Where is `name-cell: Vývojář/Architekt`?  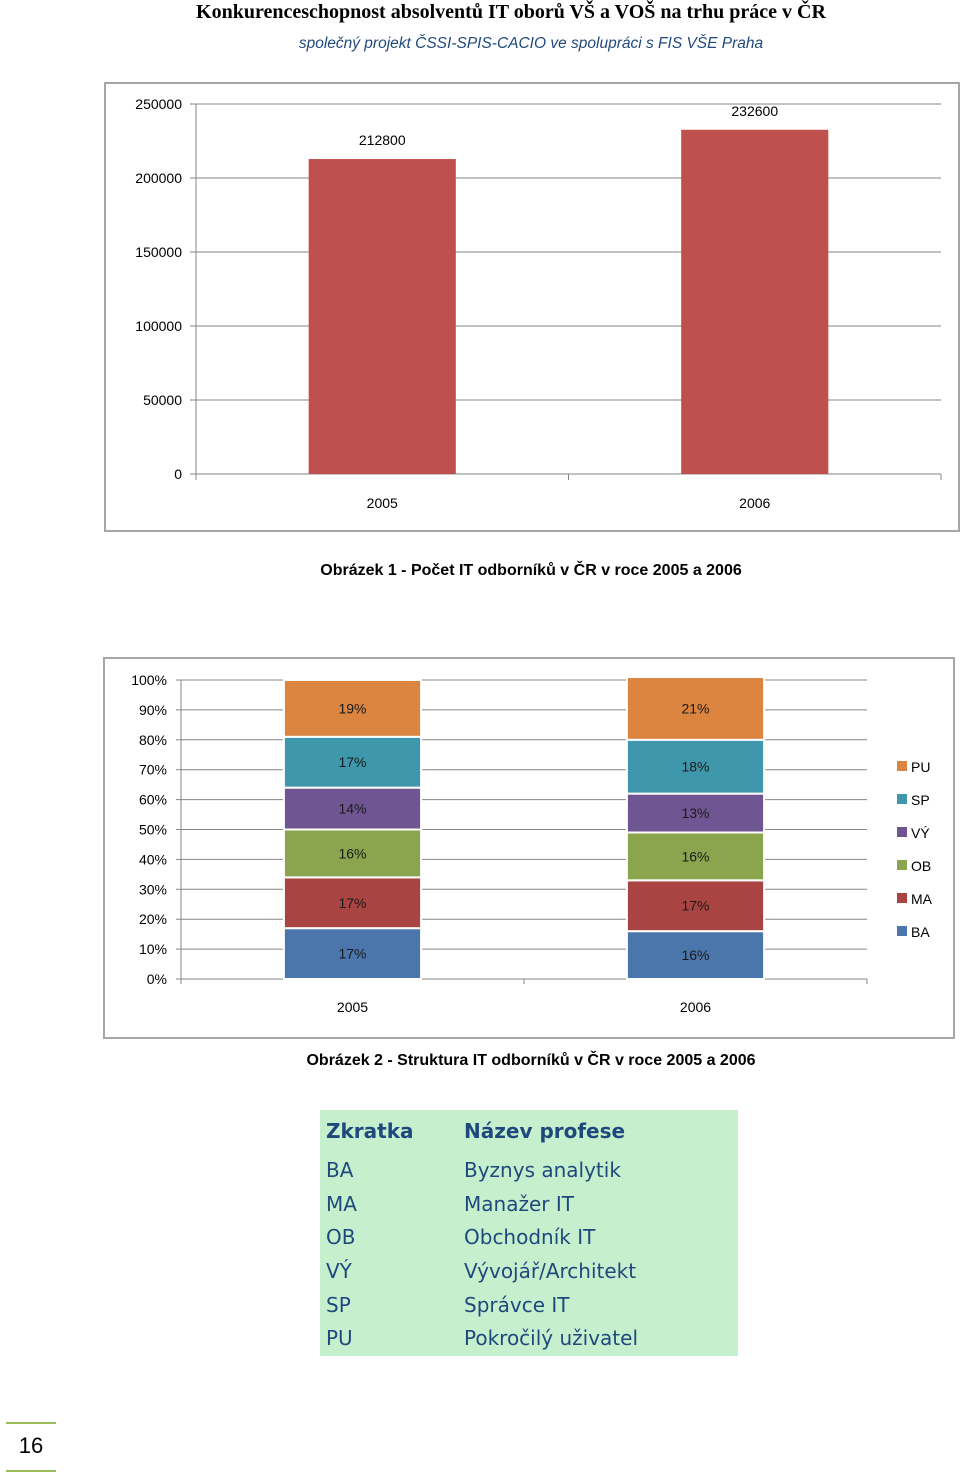 name-cell: Vývojář/Architekt is located at coordinates (550, 1271).